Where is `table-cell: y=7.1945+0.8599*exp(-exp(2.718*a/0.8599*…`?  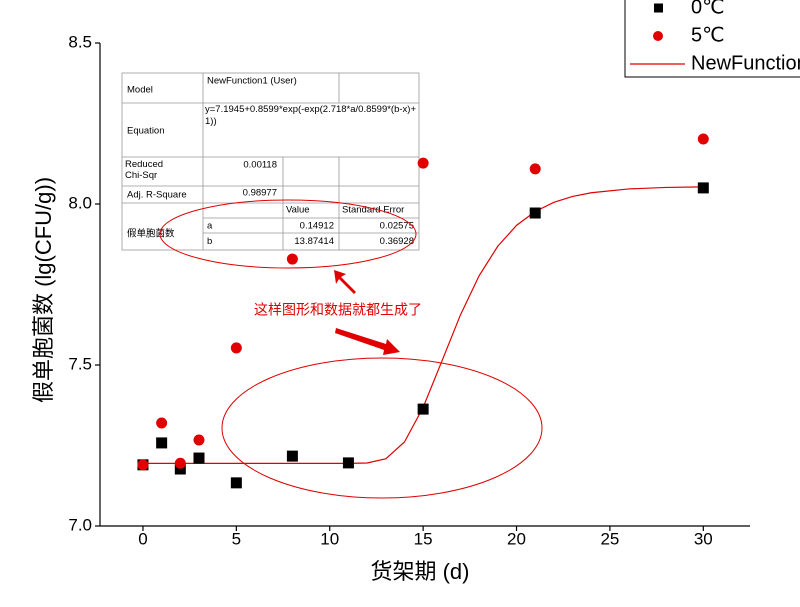
table-cell: y=7.1945+0.8599*exp(-exp(2.718*a/0.8599*… is located at coordinates (310, 115).